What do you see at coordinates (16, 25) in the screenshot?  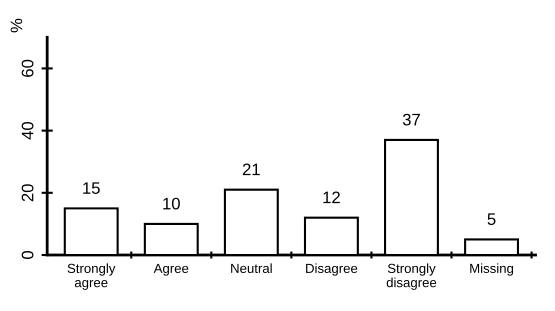 I see `y-axis-title: %` at bounding box center [16, 25].